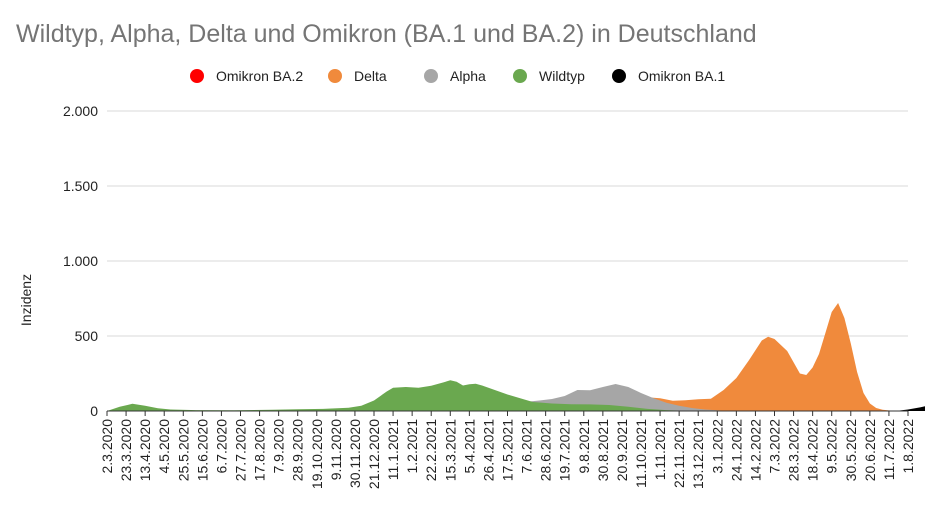 This screenshot has width=925, height=512. I want to click on x-tick-label: 23.3.2020, so click(126, 450).